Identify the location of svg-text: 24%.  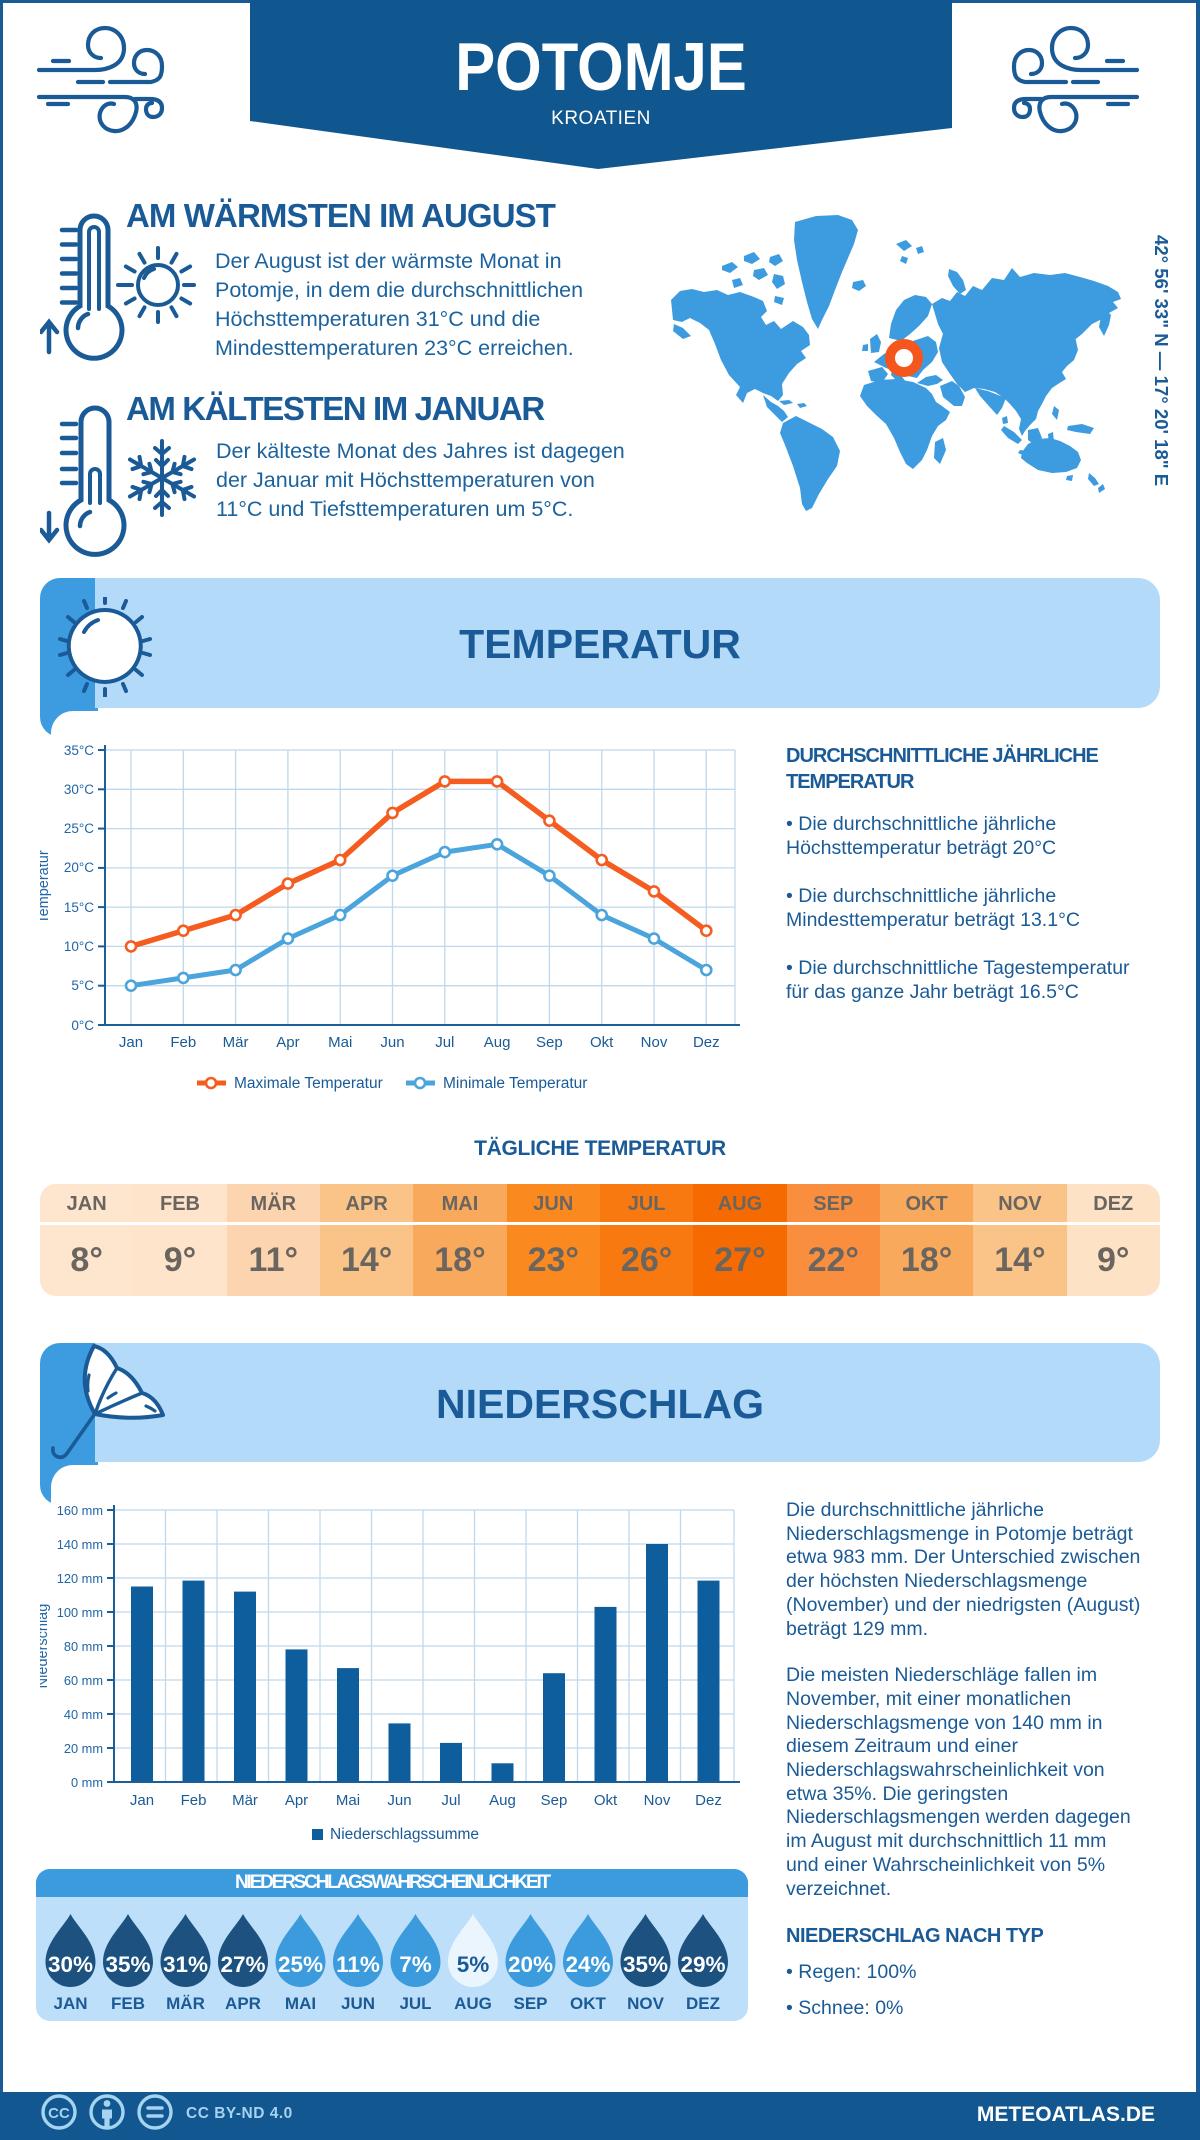
(587, 1964).